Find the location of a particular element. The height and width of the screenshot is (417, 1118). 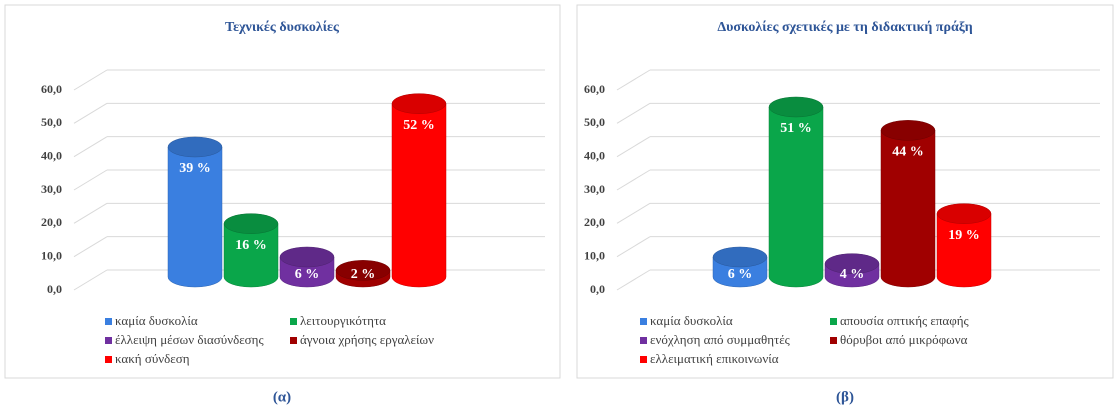

value-label: 44 % is located at coordinates (908, 152).